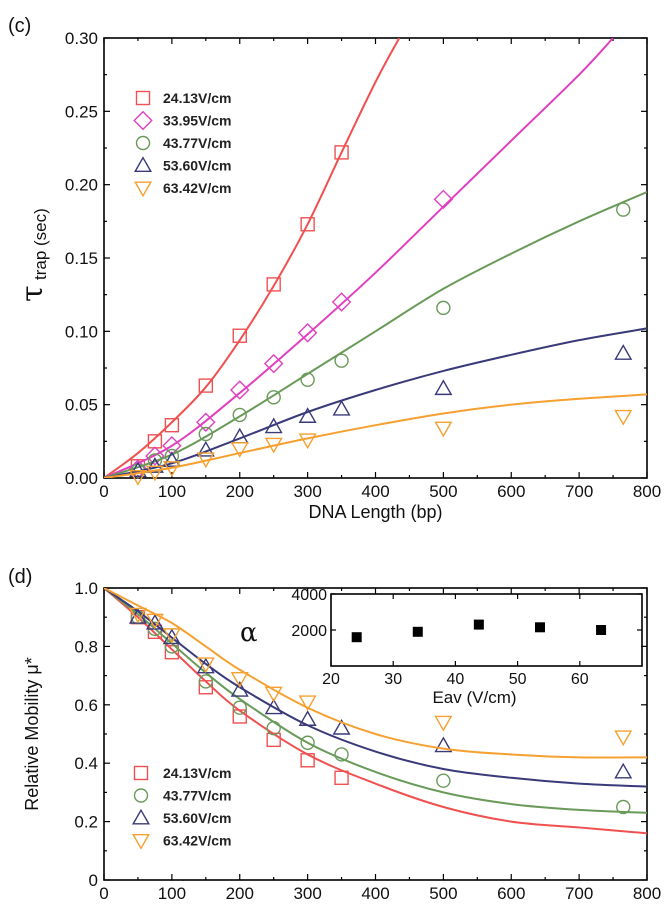  What do you see at coordinates (81, 405) in the screenshot?
I see `panel-c-ytick-label: 0.05` at bounding box center [81, 405].